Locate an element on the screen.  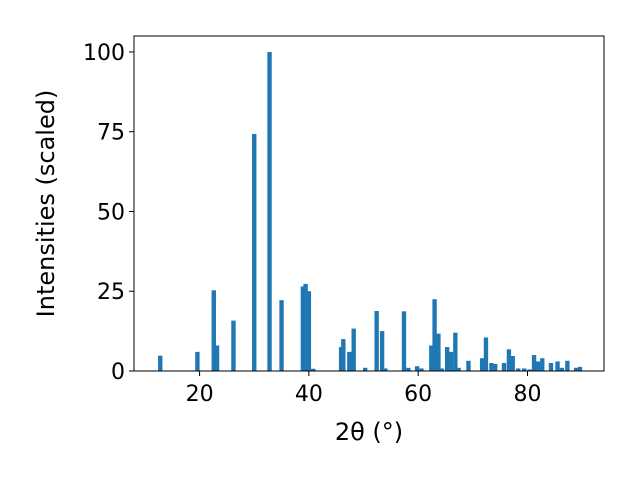
y-tick-label: 25 is located at coordinates (111, 292).